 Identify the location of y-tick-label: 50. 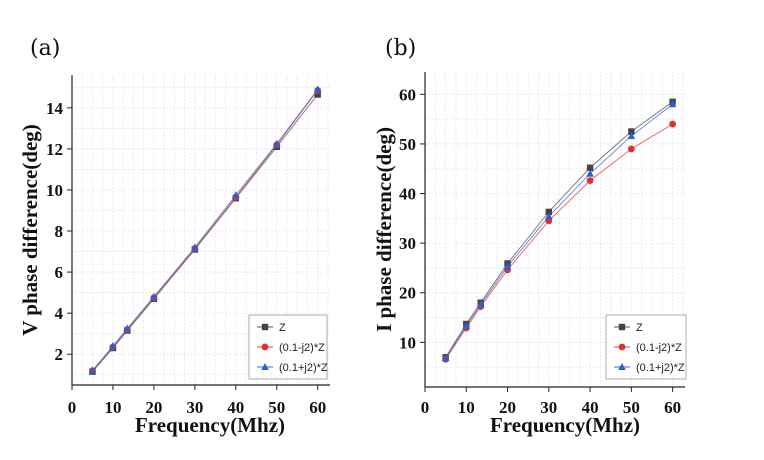
(407, 144).